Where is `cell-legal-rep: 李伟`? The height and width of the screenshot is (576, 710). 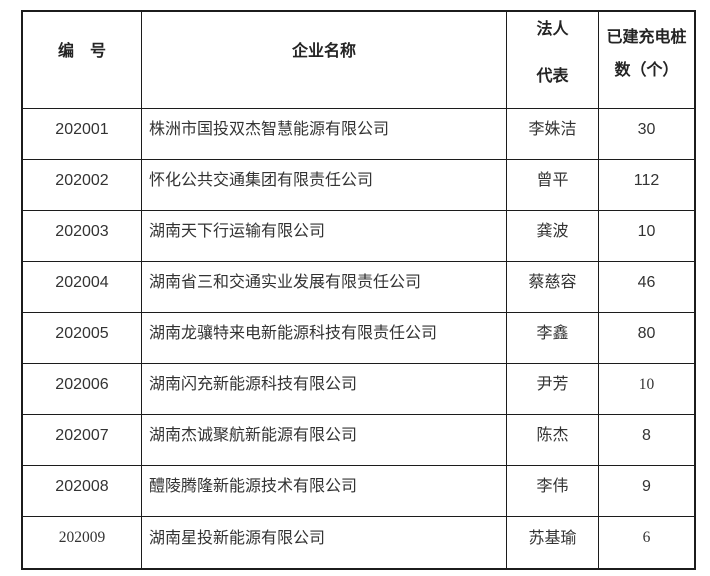
cell-legal-rep: 李伟 is located at coordinates (553, 491).